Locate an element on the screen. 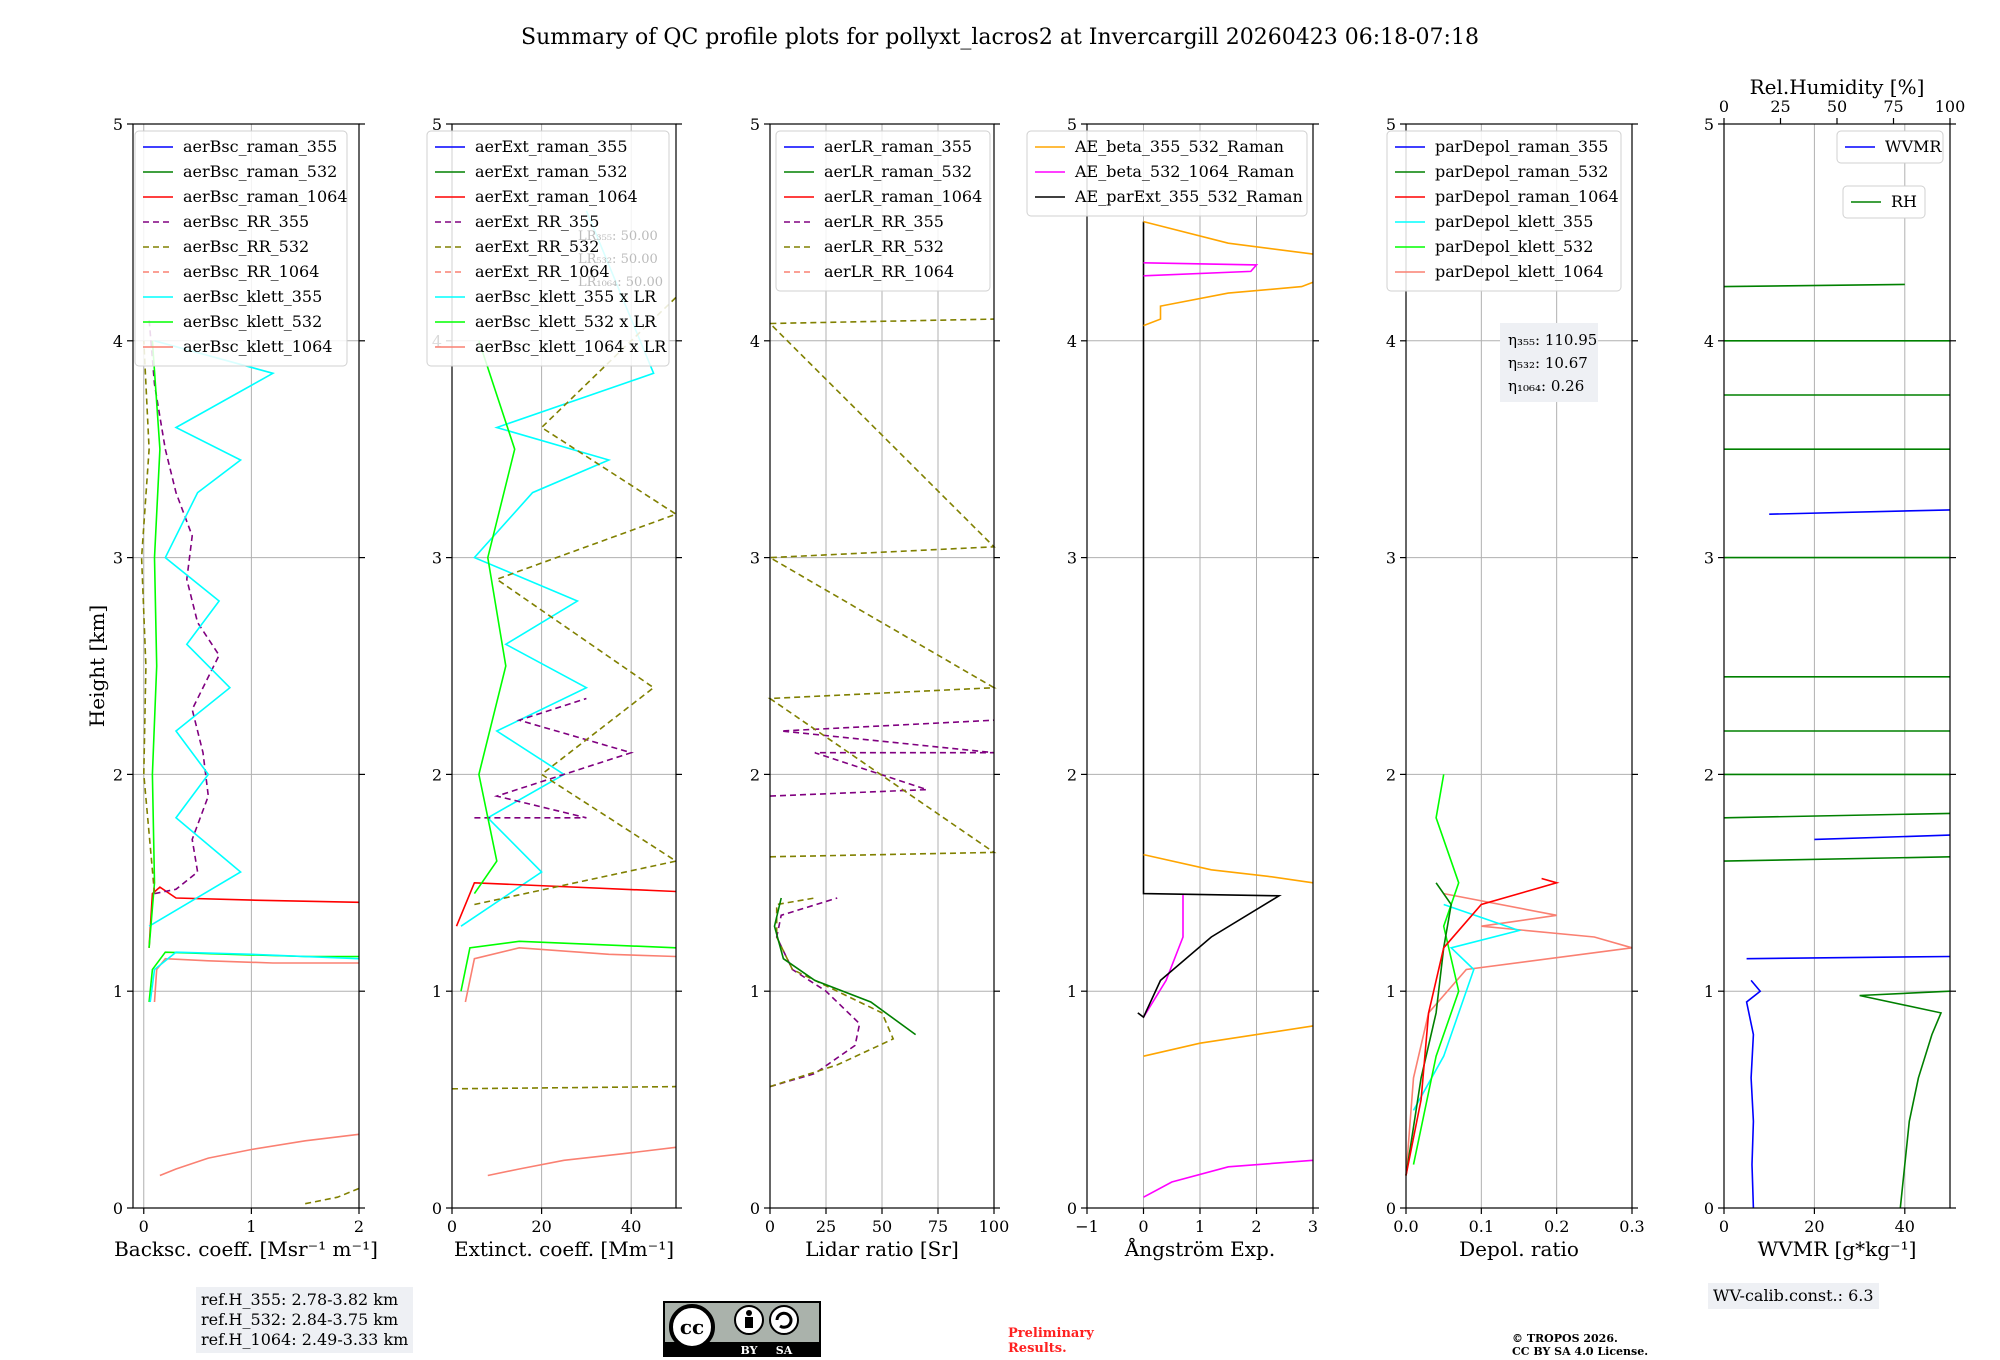  x-tick-label: 40 is located at coordinates (1905, 1226).